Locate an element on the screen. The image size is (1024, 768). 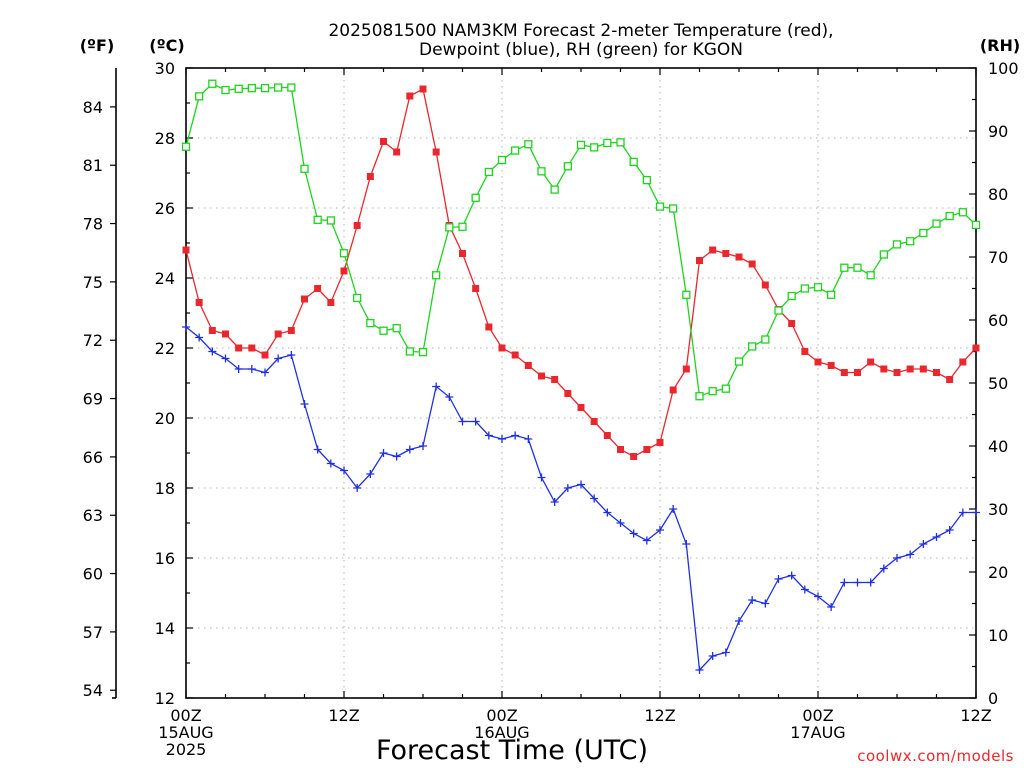
fahrenheit-tick-label: 81 is located at coordinates (93, 165).